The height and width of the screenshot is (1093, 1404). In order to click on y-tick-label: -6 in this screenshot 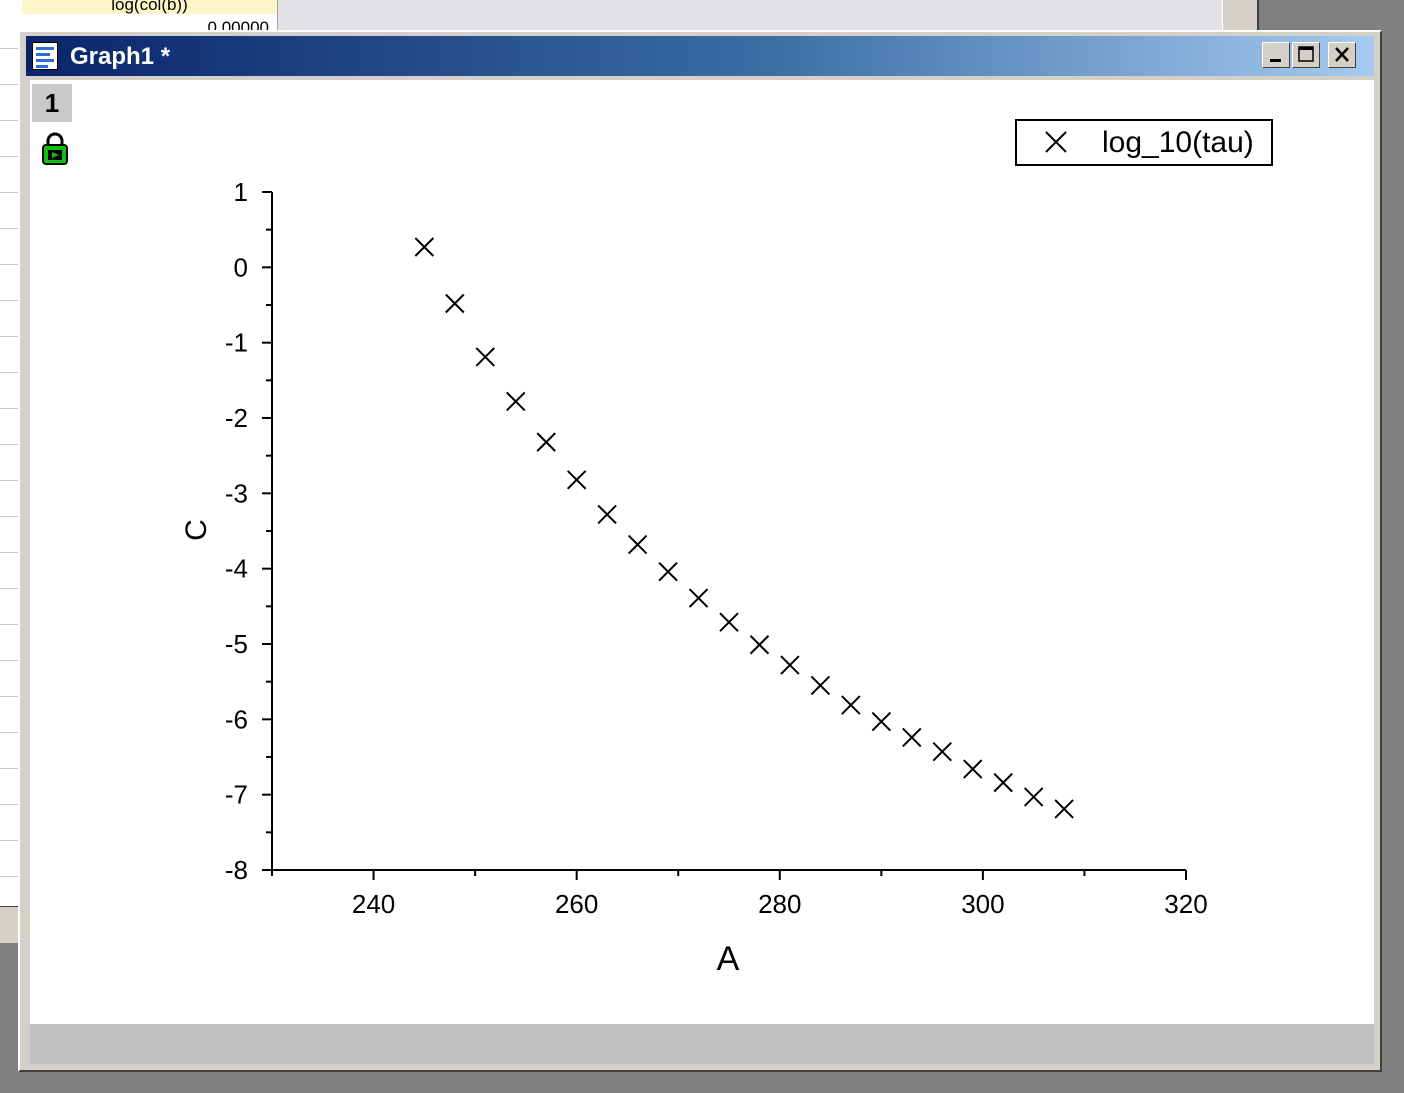, I will do `click(236, 719)`.